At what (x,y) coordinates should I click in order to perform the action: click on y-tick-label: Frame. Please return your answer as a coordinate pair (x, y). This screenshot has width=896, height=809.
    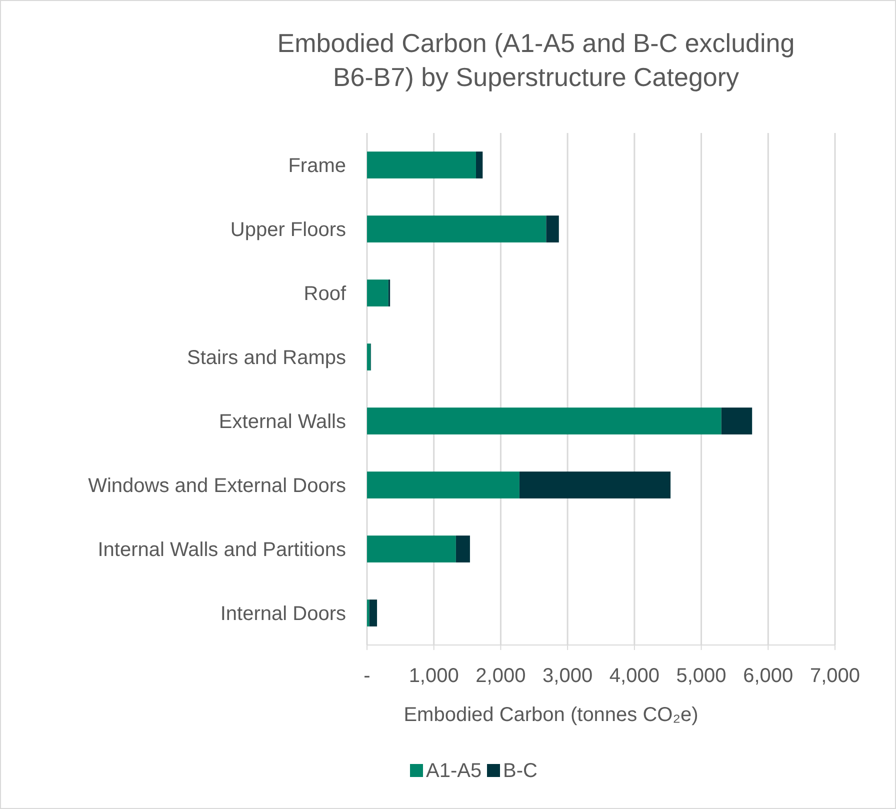
    Looking at the image, I should click on (317, 166).